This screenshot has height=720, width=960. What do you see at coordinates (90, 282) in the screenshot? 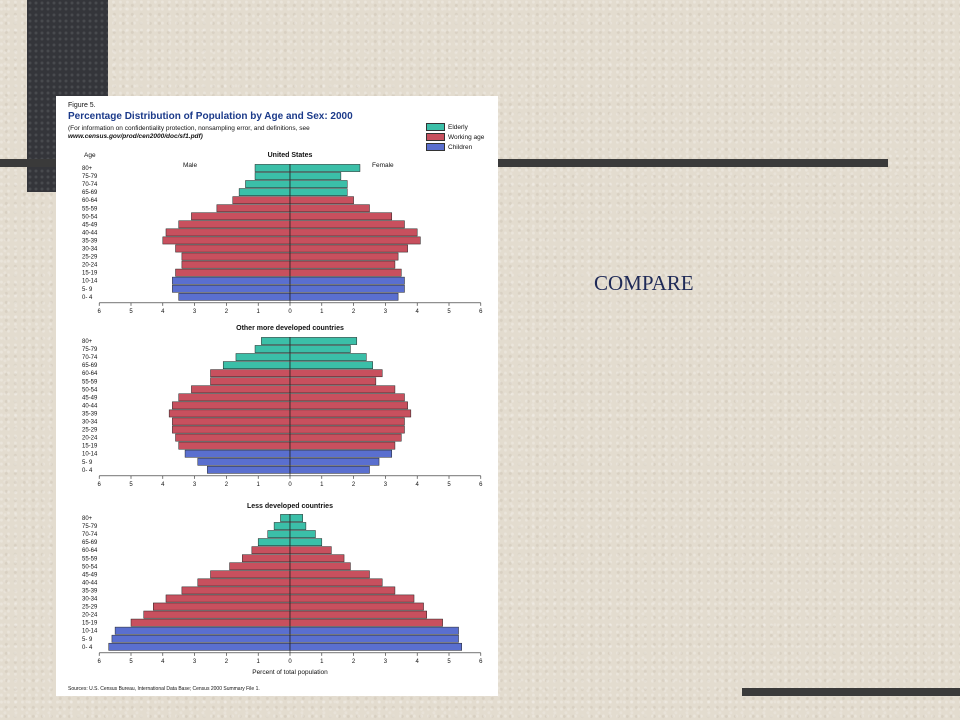
I see `age-tick-label: 10-14` at bounding box center [90, 282].